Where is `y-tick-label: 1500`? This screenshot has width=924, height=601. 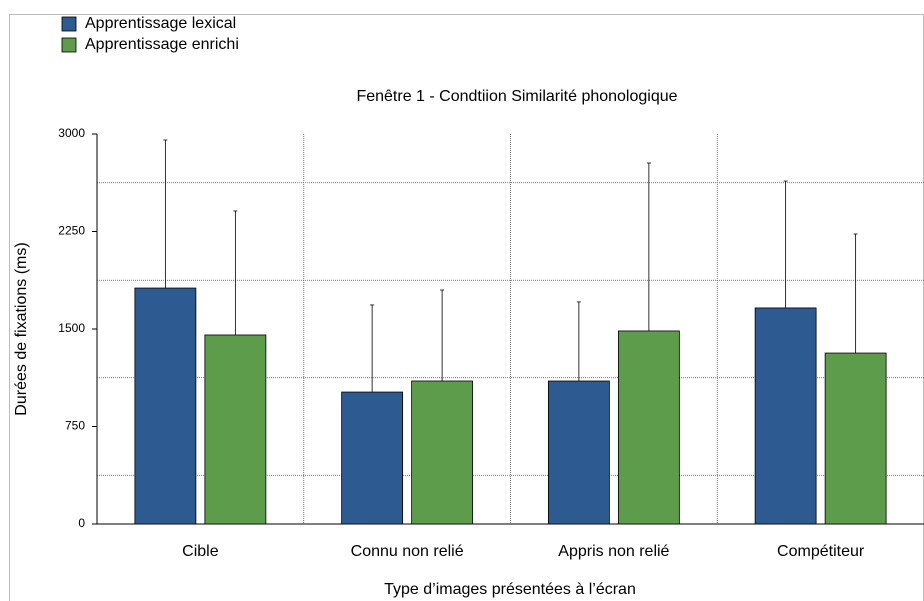 y-tick-label: 1500 is located at coordinates (71, 328).